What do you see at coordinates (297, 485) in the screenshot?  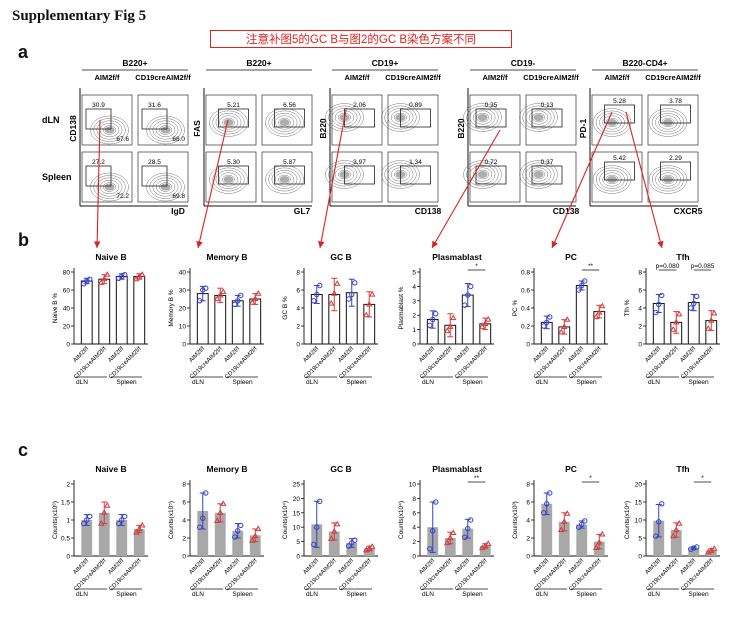 I see `chart-y-tick-label: 25` at bounding box center [297, 485].